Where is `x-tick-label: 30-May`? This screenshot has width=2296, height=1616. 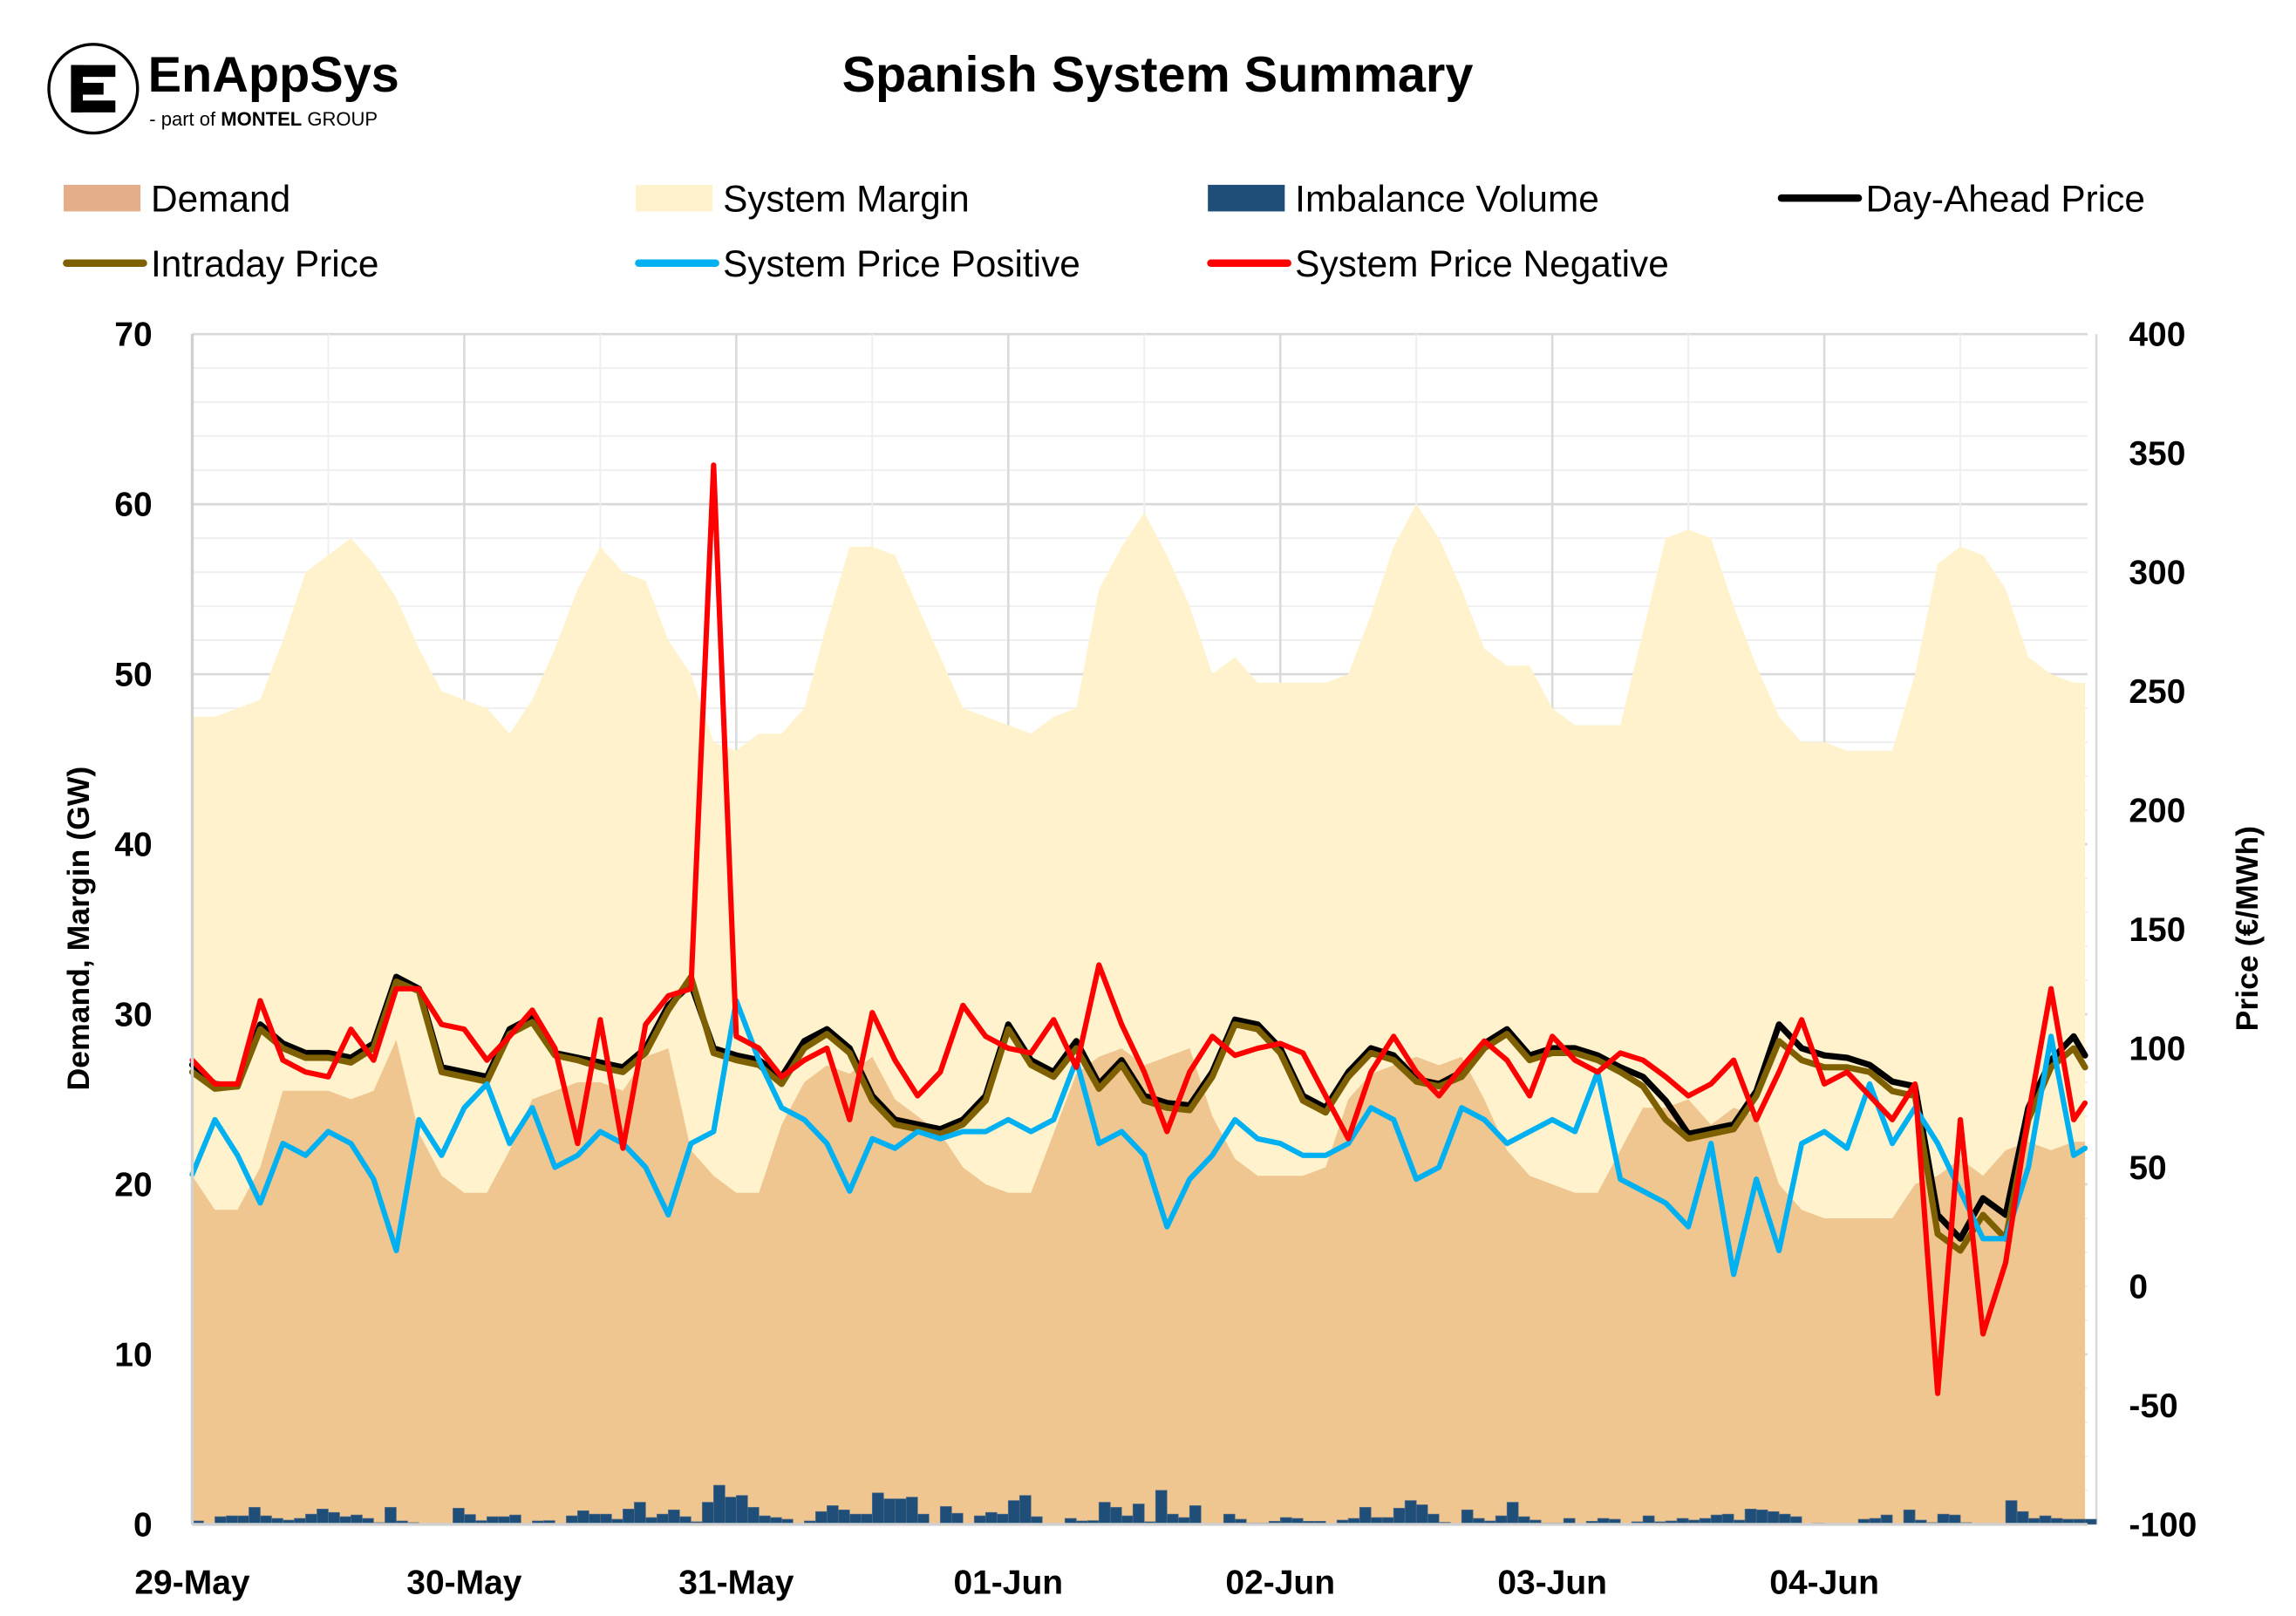 x-tick-label: 30-May is located at coordinates (464, 1584).